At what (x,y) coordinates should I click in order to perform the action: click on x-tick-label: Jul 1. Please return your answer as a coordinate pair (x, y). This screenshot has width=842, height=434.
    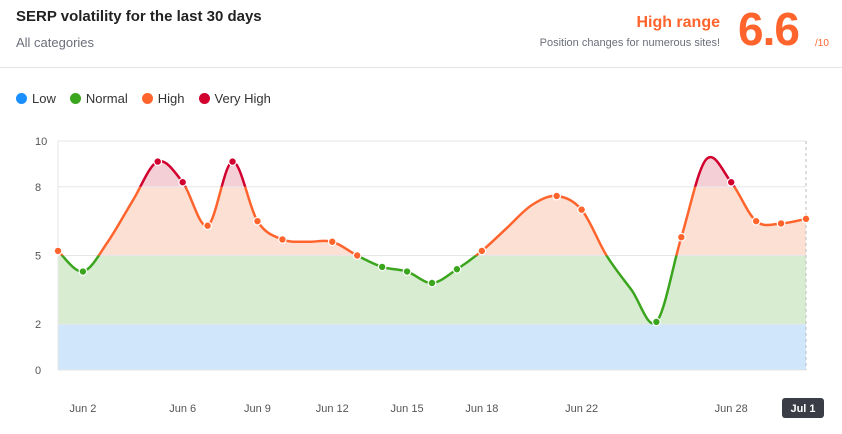
    Looking at the image, I should click on (802, 409).